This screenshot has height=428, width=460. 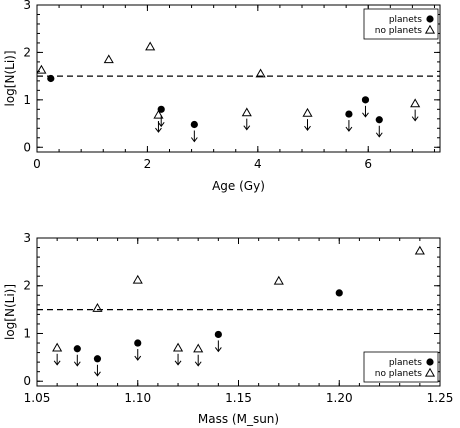 What do you see at coordinates (137, 398) in the screenshot?
I see `x-tick-label: 1.10` at bounding box center [137, 398].